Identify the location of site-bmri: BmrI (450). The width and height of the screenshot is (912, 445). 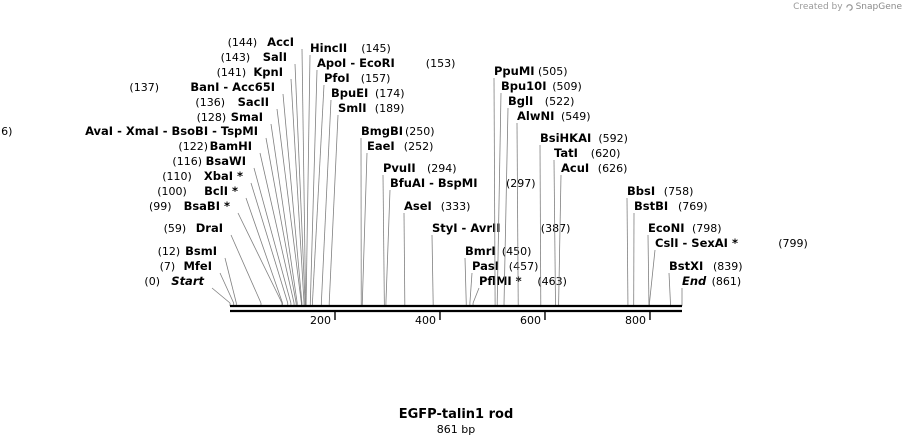
(498, 275).